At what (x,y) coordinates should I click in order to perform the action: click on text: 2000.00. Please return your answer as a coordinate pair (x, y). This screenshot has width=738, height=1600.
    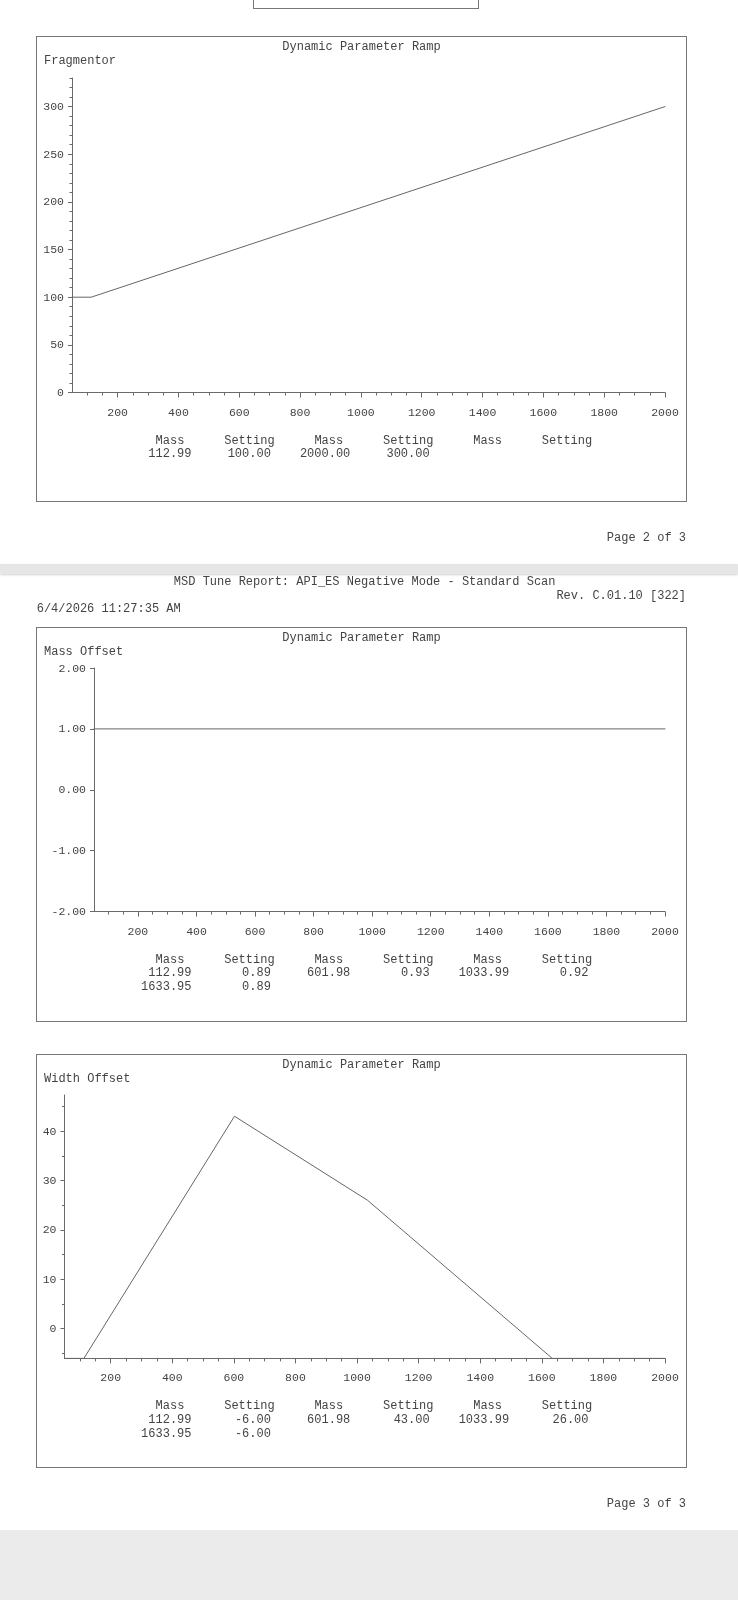
    Looking at the image, I should click on (325, 454).